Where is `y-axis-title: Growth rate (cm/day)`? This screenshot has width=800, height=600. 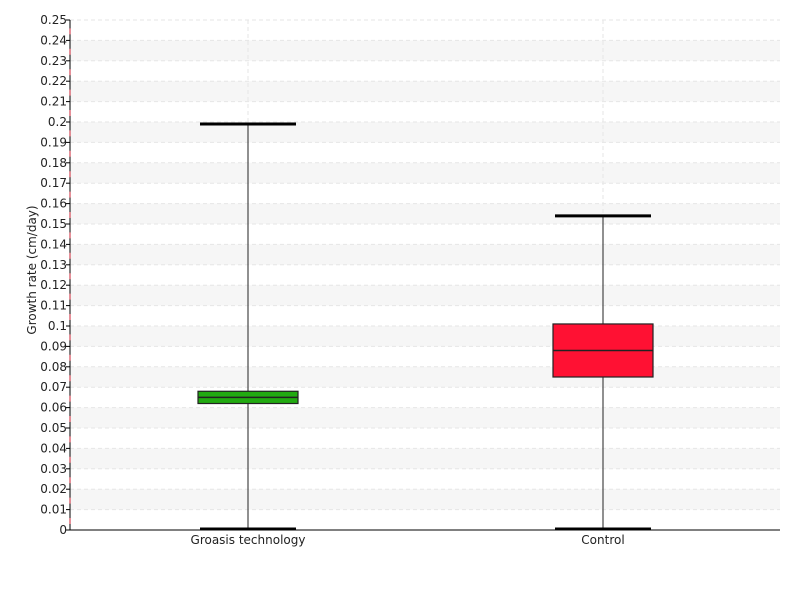 y-axis-title: Growth rate (cm/day) is located at coordinates (32, 269).